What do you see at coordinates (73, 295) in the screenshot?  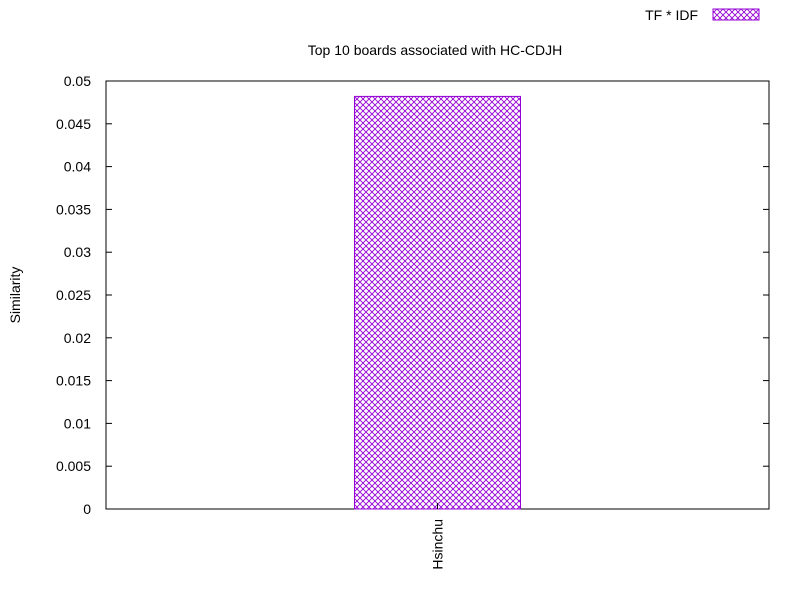 I see `y-tick-label: 0.025` at bounding box center [73, 295].